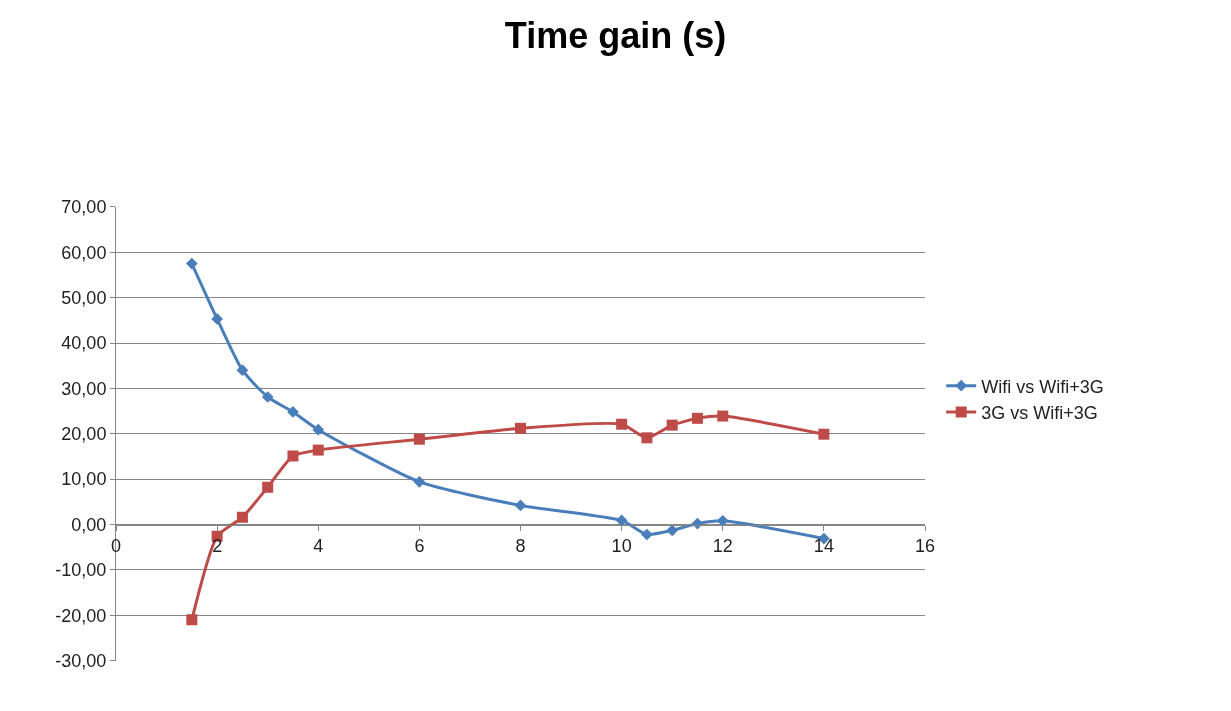 This screenshot has width=1231, height=711. What do you see at coordinates (217, 546) in the screenshot?
I see `x-tick-label: 2` at bounding box center [217, 546].